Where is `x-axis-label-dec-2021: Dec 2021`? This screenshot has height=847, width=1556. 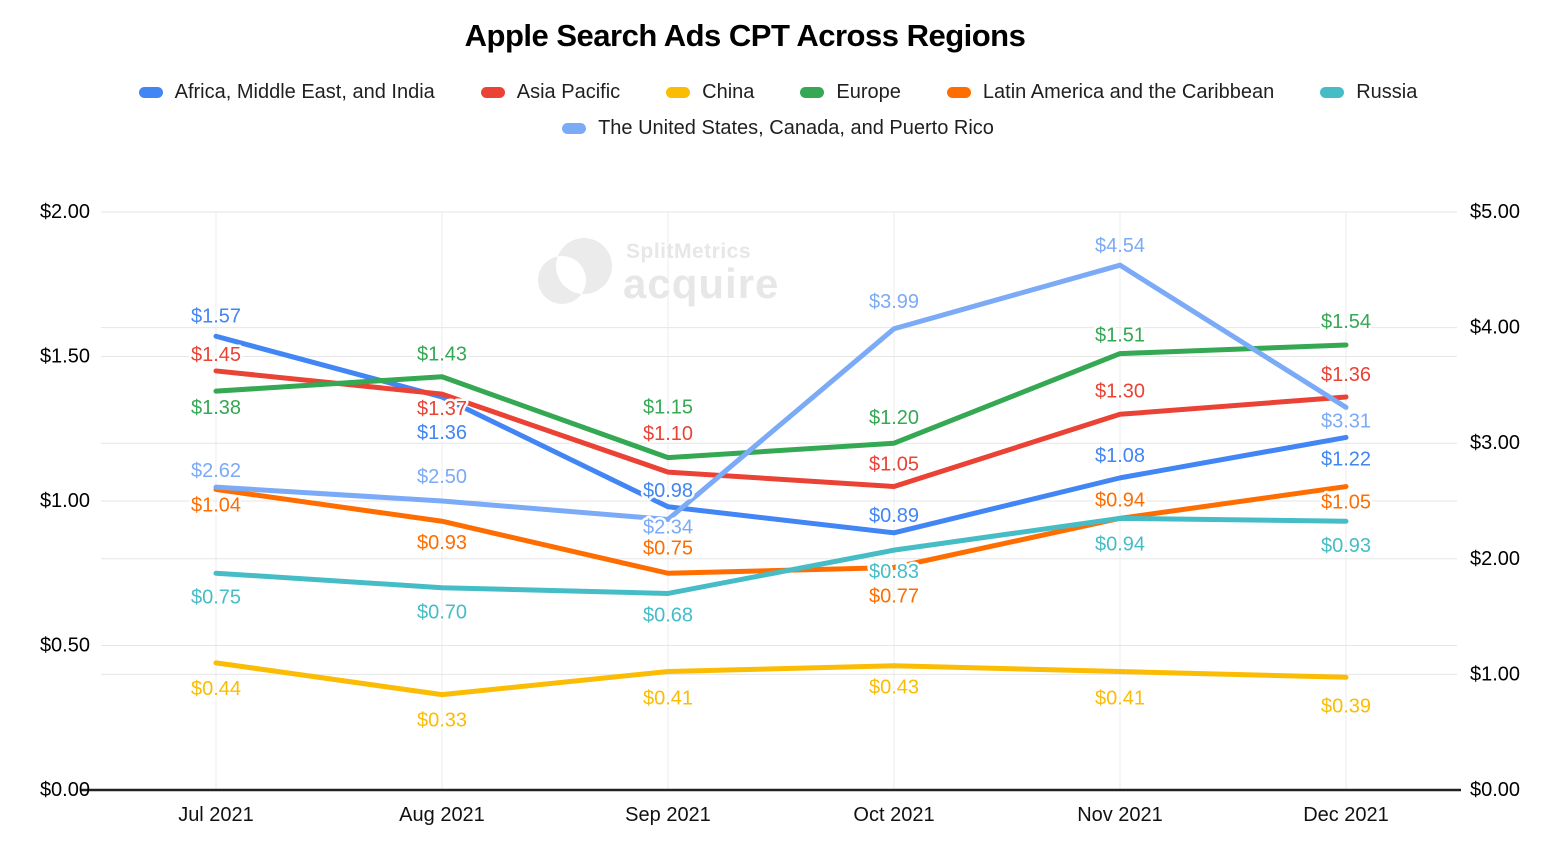 x-axis-label-dec-2021: Dec 2021 is located at coordinates (1346, 815).